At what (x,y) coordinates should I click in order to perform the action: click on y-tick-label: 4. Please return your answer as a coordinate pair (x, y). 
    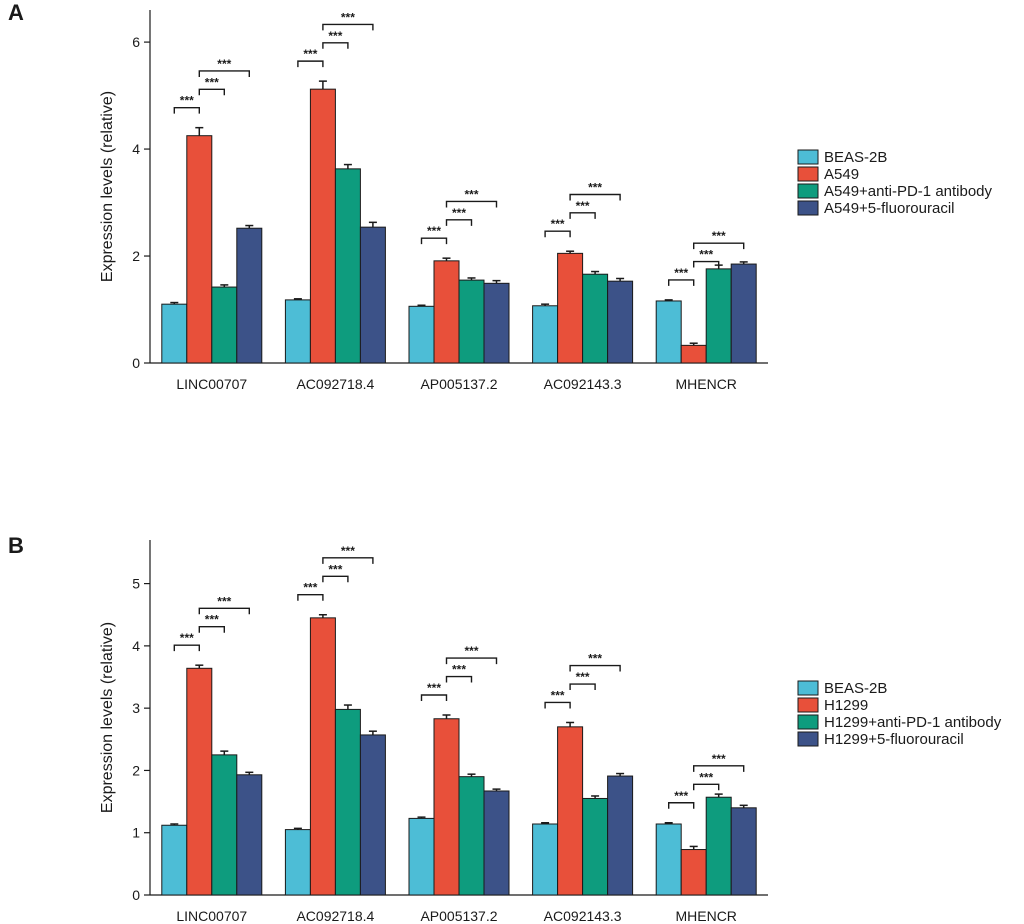
    Looking at the image, I should click on (136, 646).